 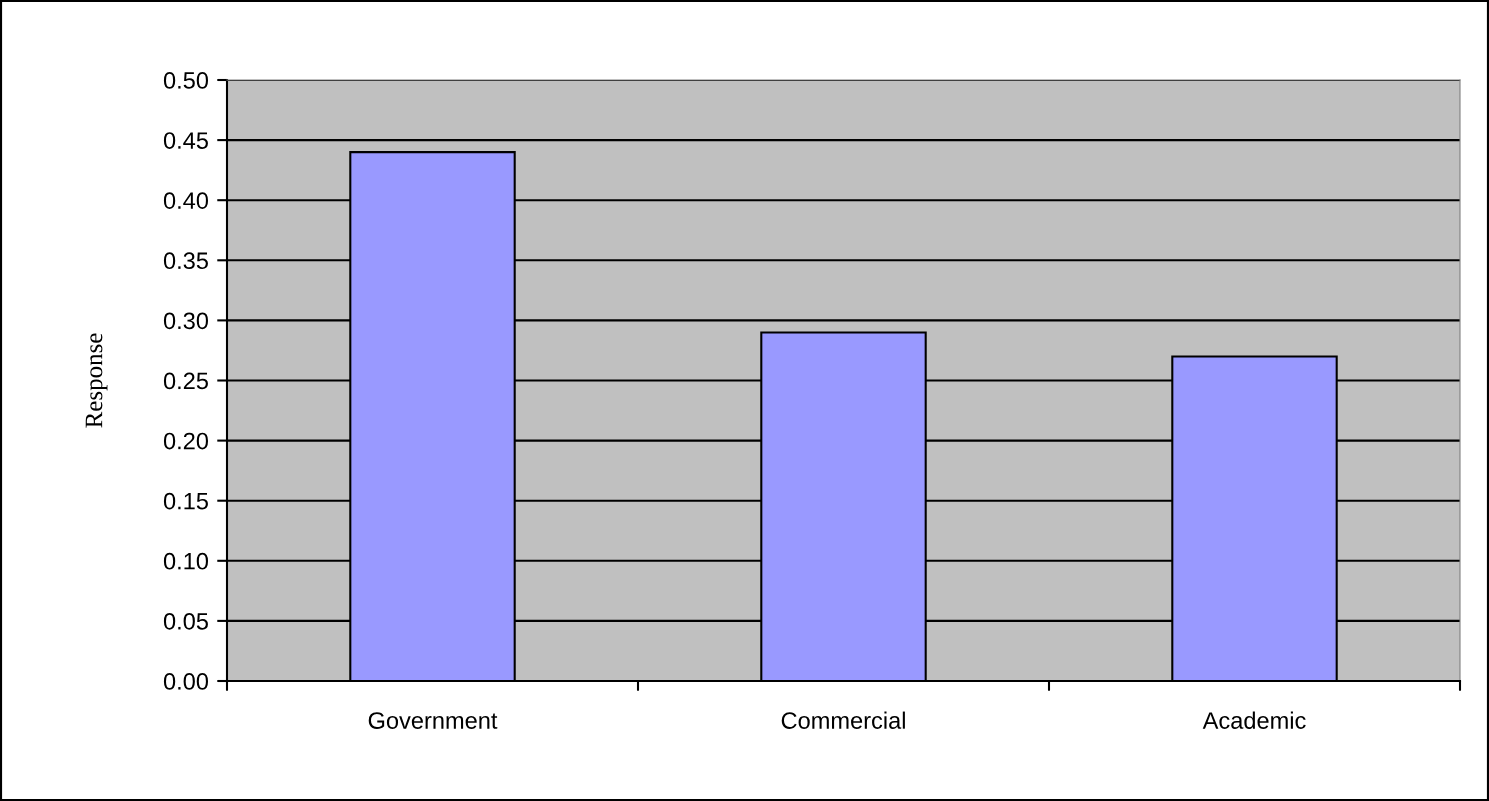 I want to click on y-tick-label: 0.20, so click(x=186, y=441).